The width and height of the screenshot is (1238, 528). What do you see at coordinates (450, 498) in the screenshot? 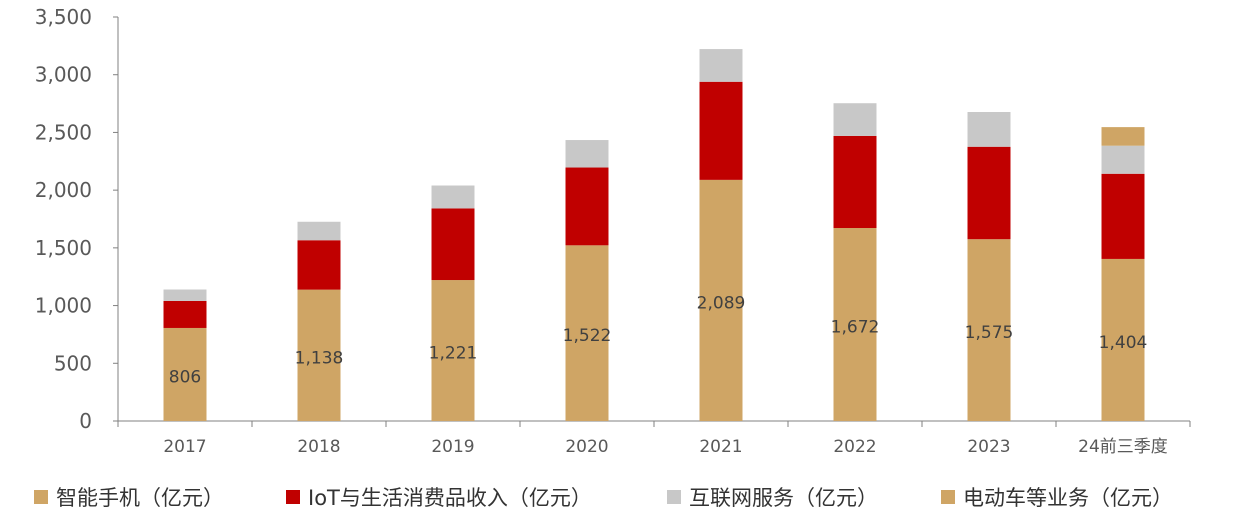
I see `legend-label-iot: IoT与生活消费品收入（亿元）` at bounding box center [450, 498].